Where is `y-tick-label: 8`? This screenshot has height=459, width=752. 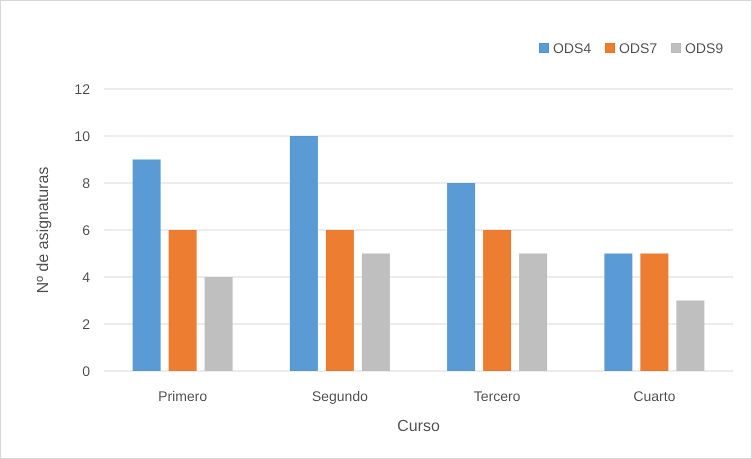
y-tick-label: 8 is located at coordinates (86, 182).